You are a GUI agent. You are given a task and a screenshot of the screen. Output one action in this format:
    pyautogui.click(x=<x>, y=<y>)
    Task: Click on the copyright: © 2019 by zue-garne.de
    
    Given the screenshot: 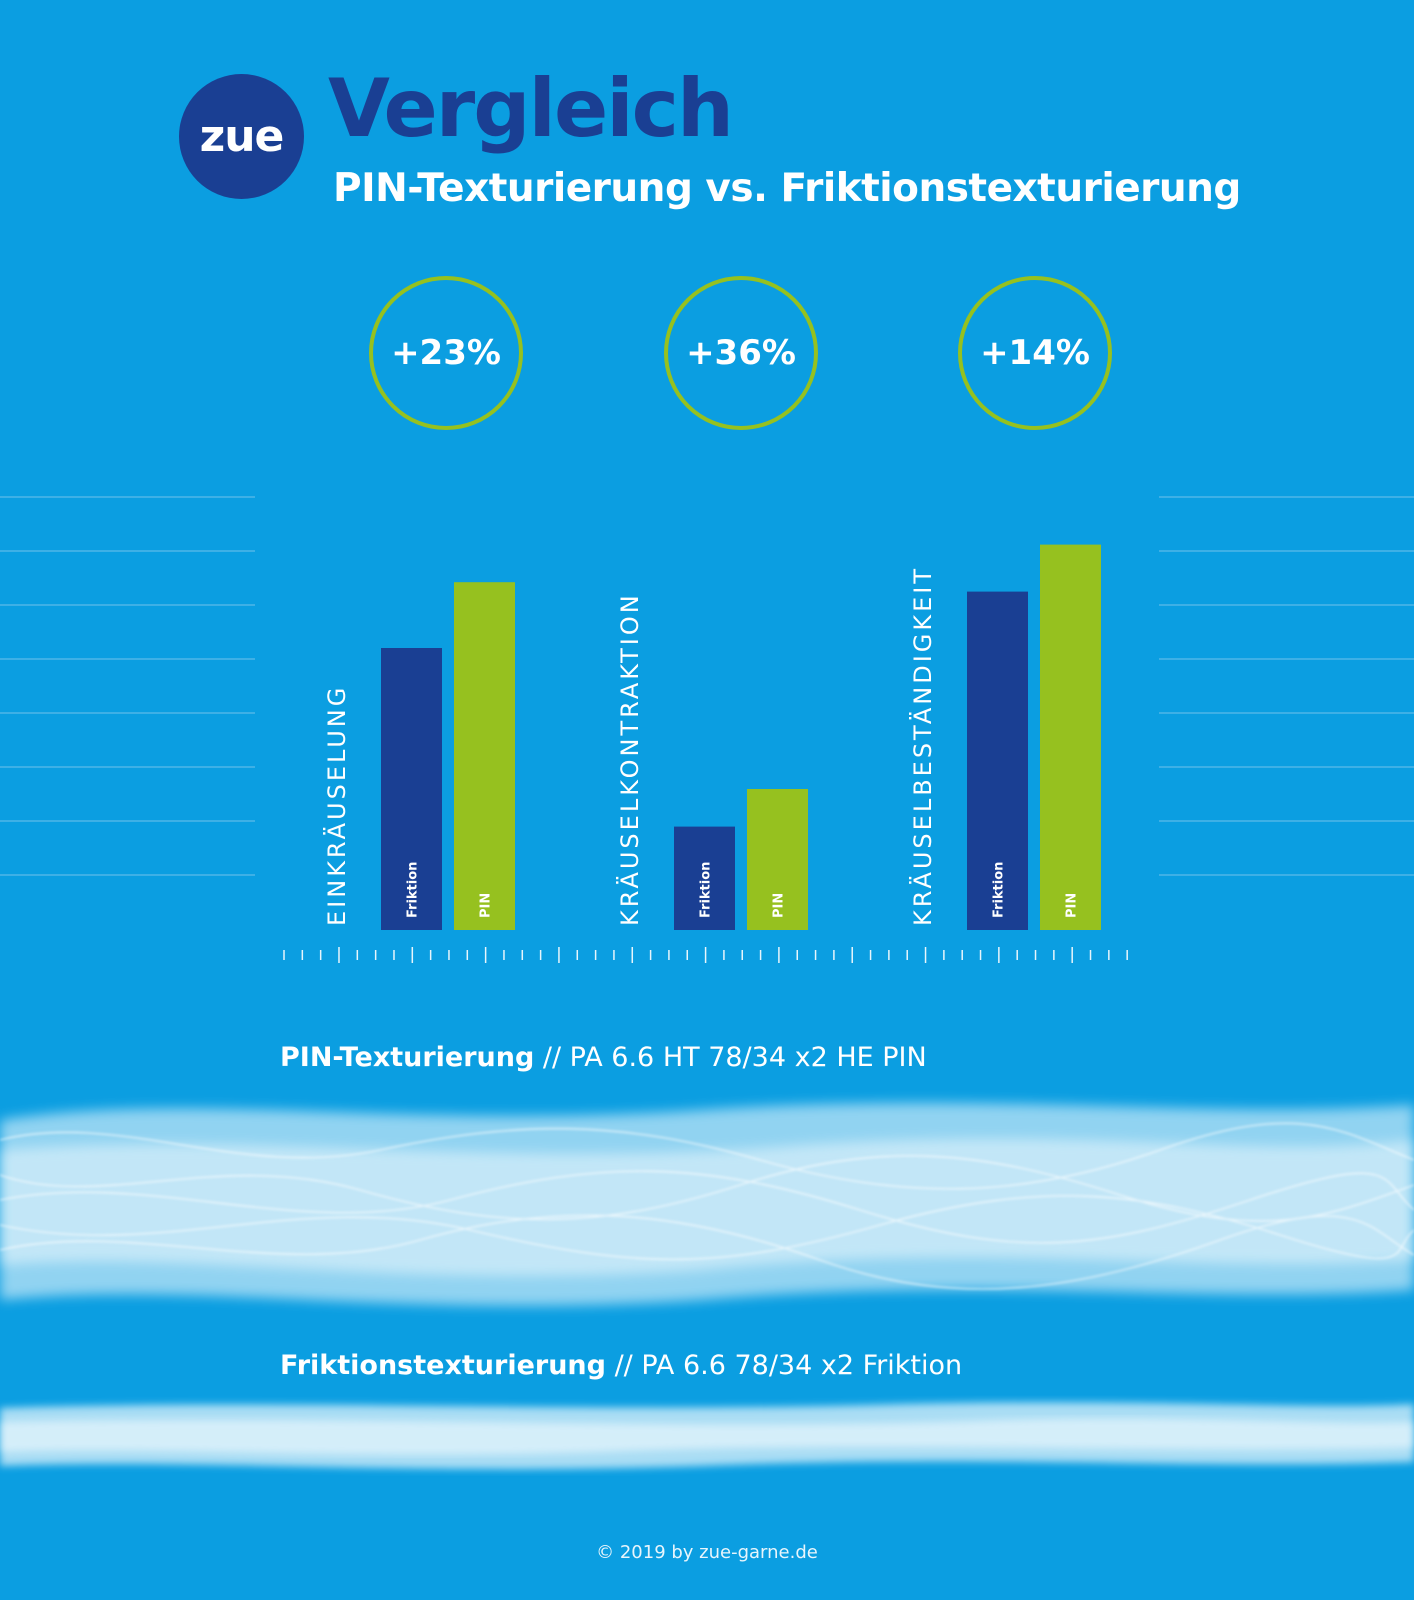 What is the action you would take?
    pyautogui.click(x=707, y=1552)
    